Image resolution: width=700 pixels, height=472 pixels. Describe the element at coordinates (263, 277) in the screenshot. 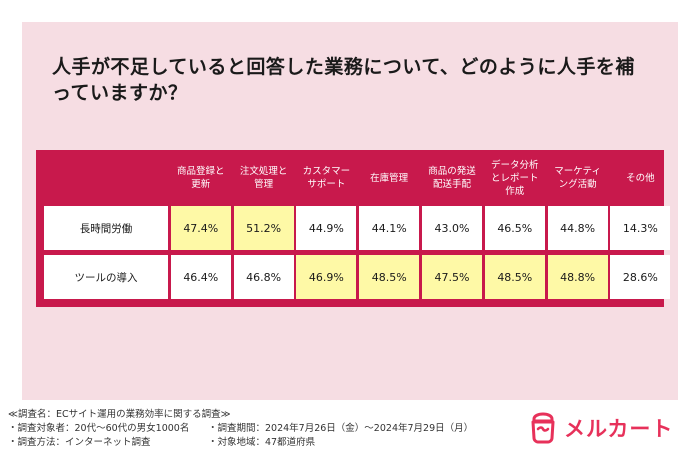

I see `value-cell: 46.8%` at that location.